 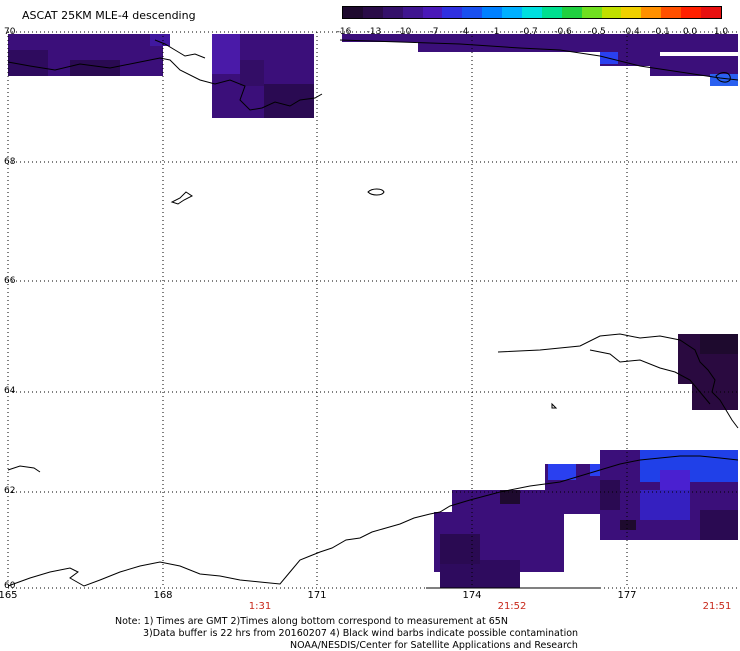 I want to click on pass-time-label: 21:52, so click(x=512, y=606).